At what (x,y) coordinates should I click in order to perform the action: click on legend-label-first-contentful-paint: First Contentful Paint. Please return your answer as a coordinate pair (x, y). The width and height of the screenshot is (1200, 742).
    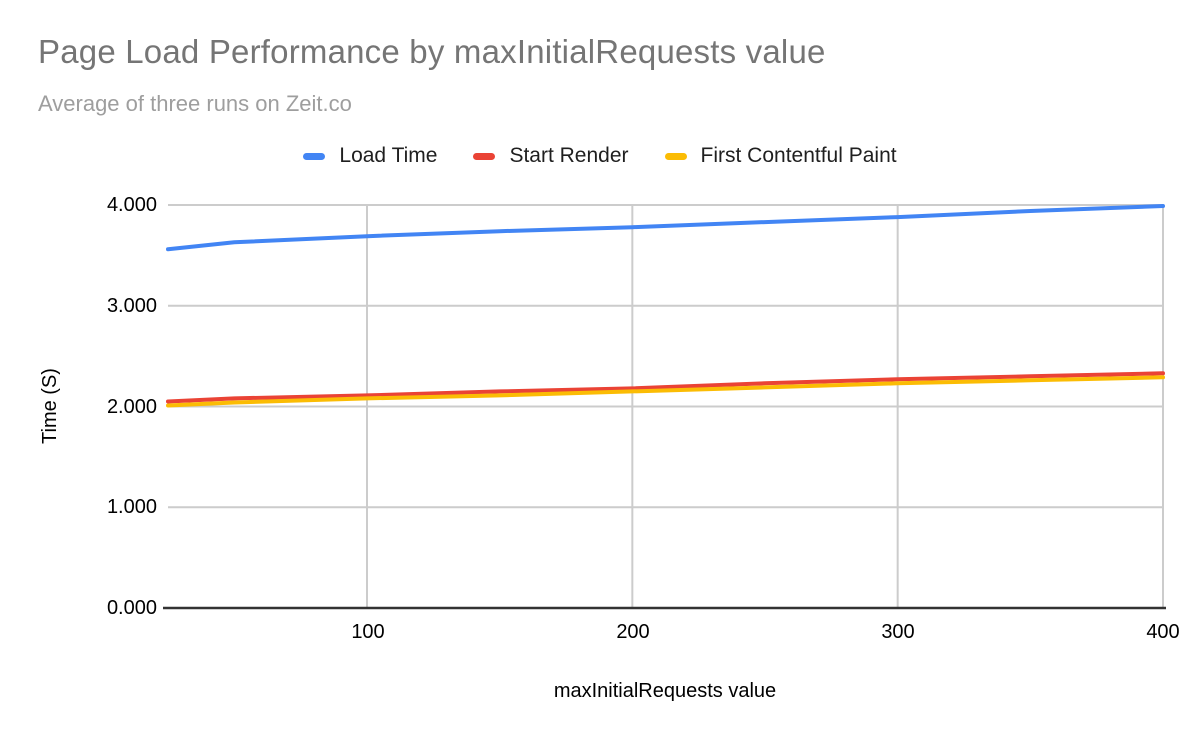
    Looking at the image, I should click on (798, 155).